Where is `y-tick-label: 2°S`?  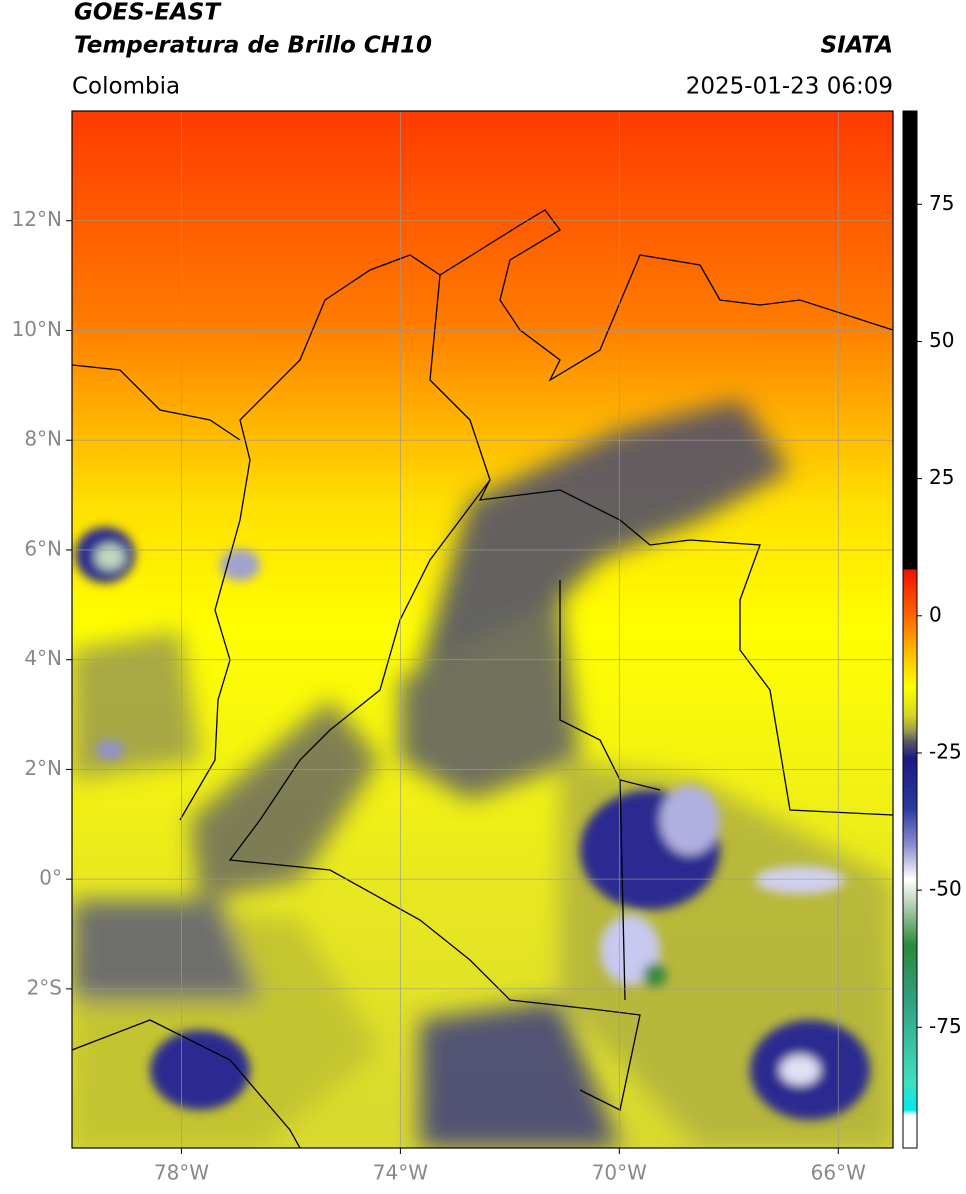
y-tick-label: 2°S is located at coordinates (44, 987).